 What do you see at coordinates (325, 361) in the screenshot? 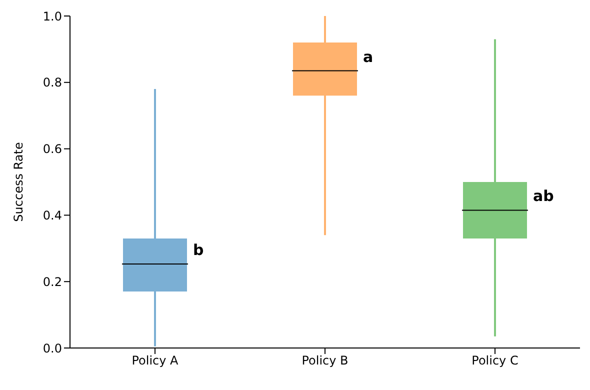
I see `x-tick-label: Policy B` at bounding box center [325, 361].